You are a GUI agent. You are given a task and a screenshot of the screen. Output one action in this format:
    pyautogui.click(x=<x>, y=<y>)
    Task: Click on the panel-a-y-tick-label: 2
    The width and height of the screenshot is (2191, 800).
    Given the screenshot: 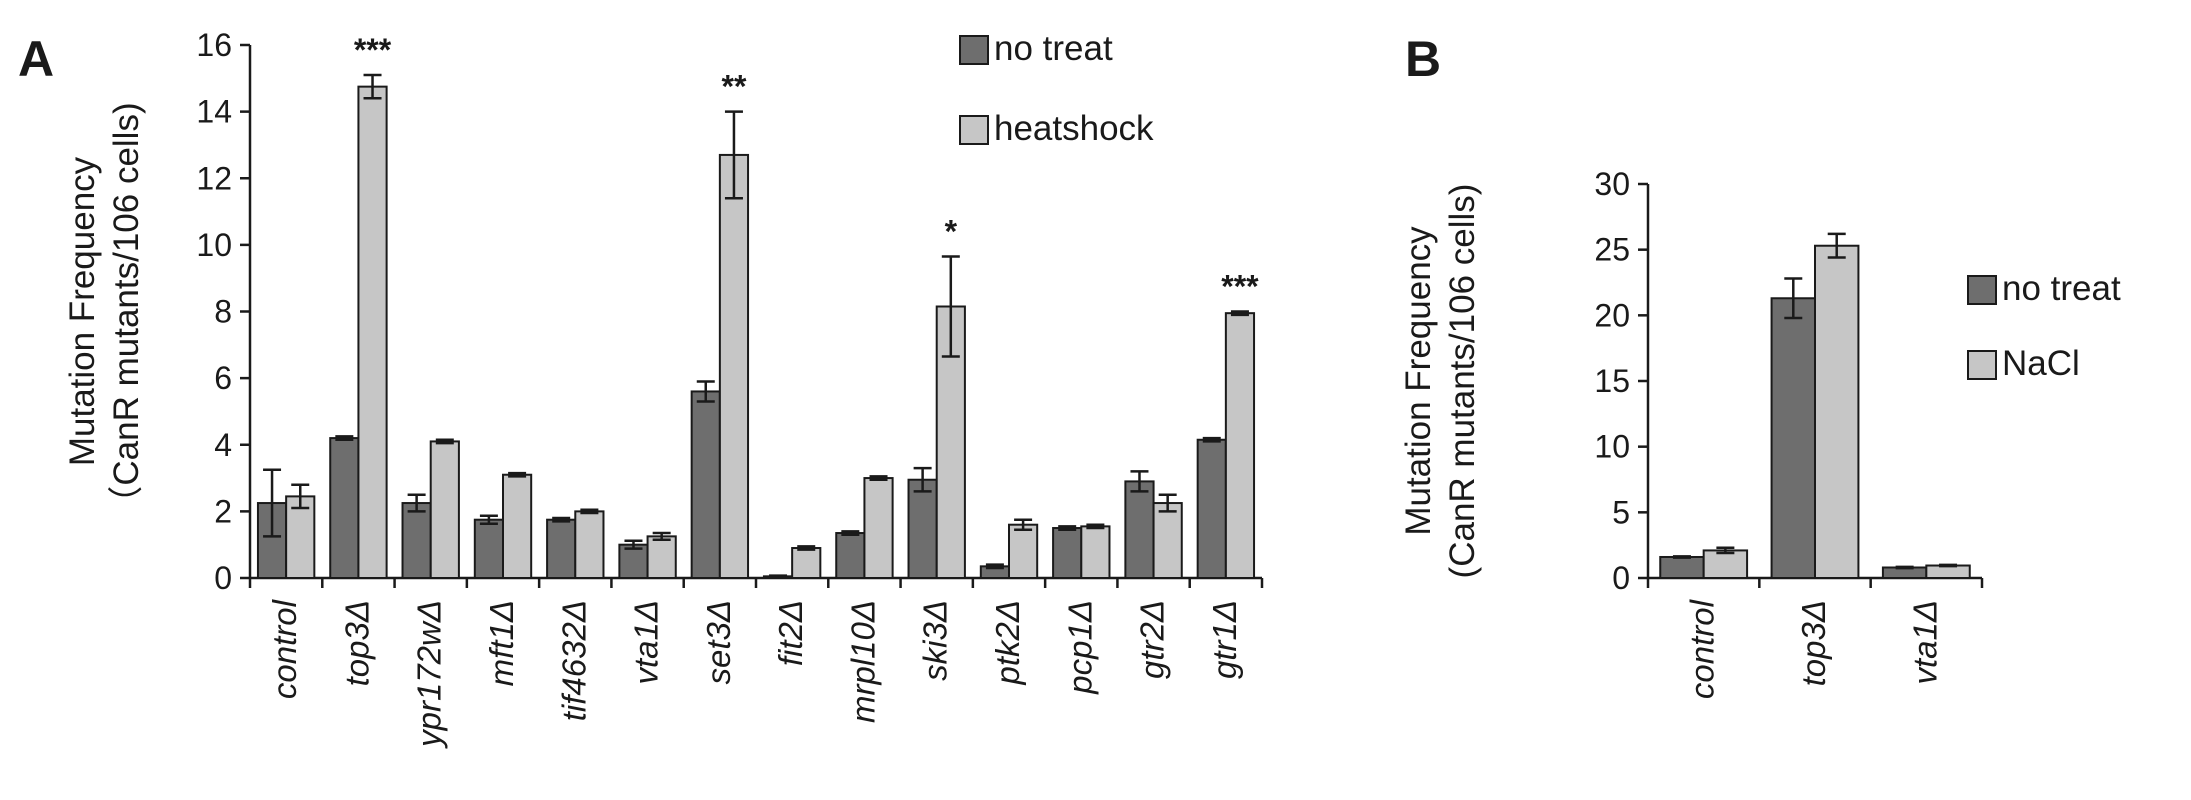 What is the action you would take?
    pyautogui.click(x=223, y=511)
    